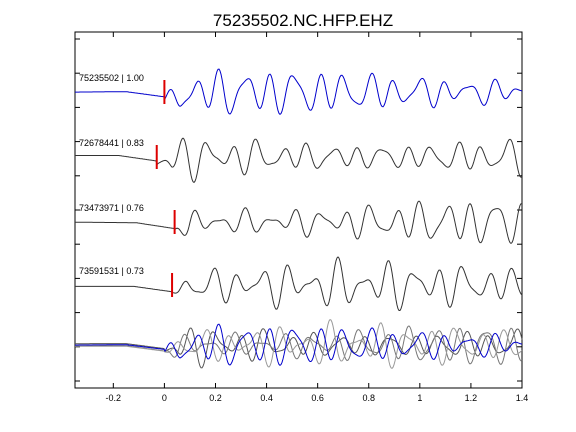  I want to click on x-tick-label: 0.4, so click(266, 398).